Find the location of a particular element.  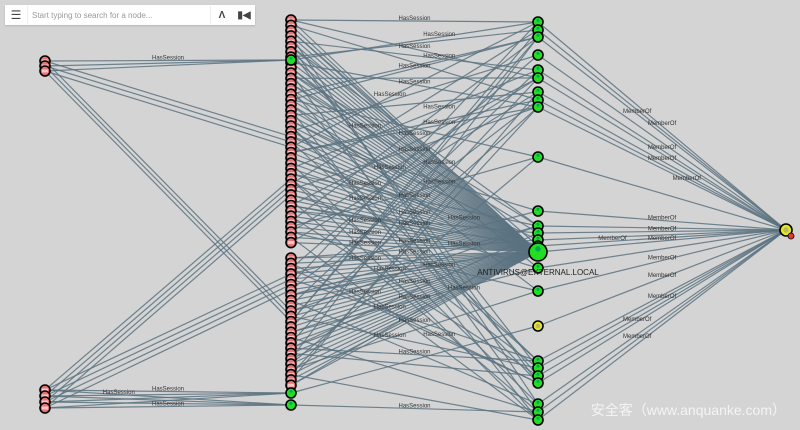

search-input is located at coordinates (119, 15).